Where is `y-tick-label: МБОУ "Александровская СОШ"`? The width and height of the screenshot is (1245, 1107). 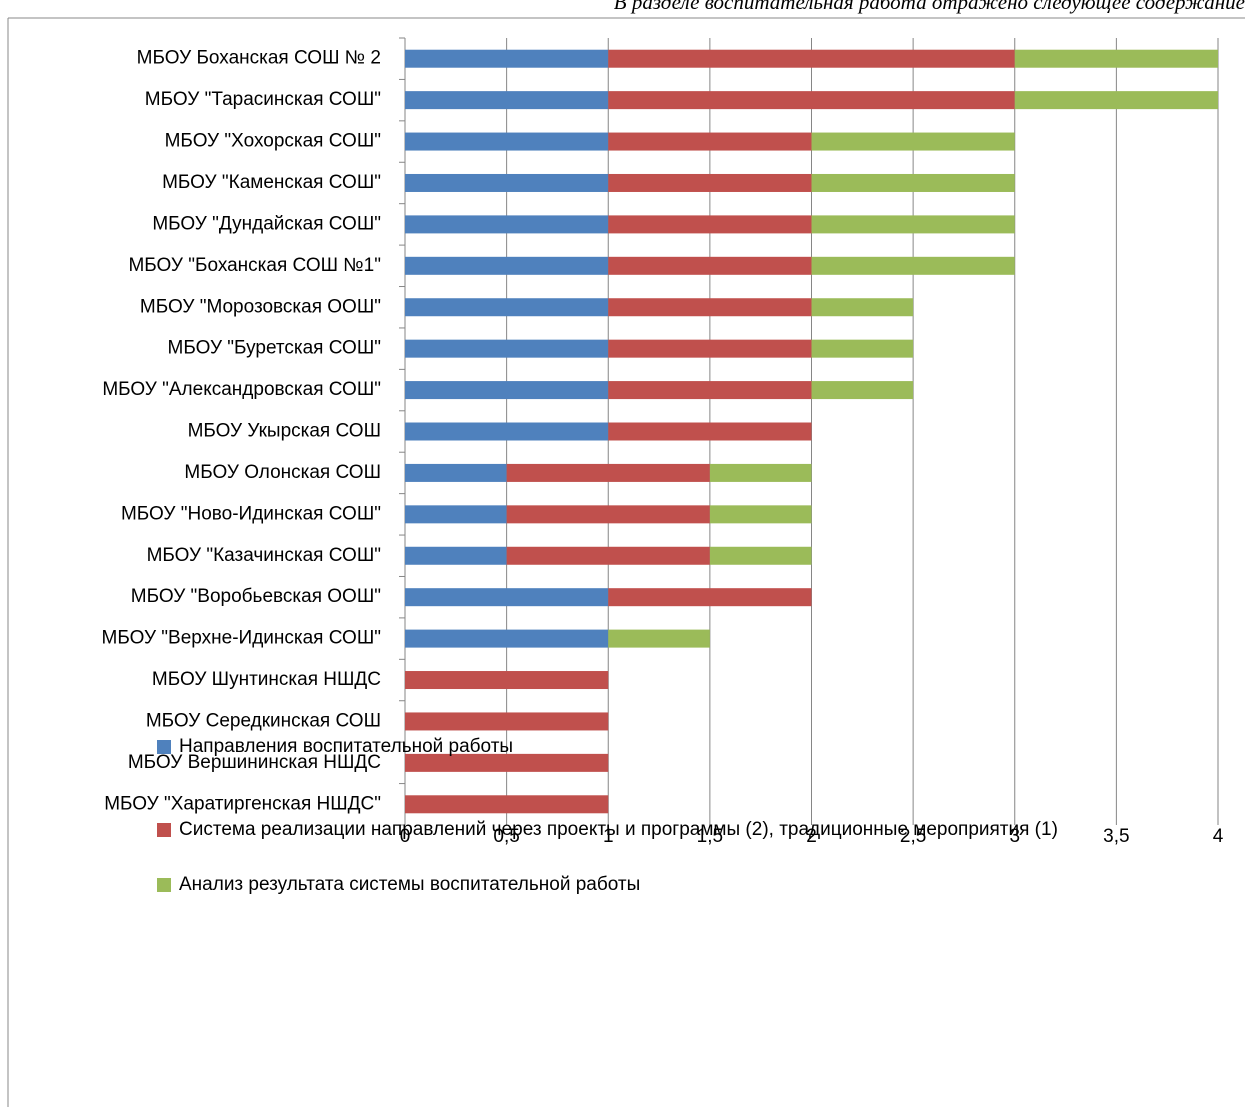
y-tick-label: МБОУ "Александровская СОШ" is located at coordinates (241, 389).